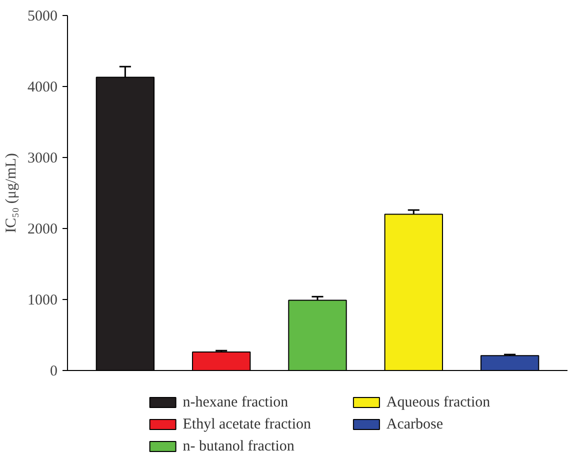 Image resolution: width=587 pixels, height=468 pixels. What do you see at coordinates (238, 446) in the screenshot?
I see `legend-label: n- butanol fraction` at bounding box center [238, 446].